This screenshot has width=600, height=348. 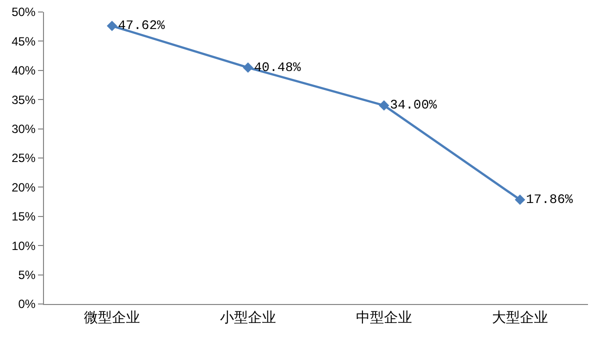 What do you see at coordinates (24, 41) in the screenshot?
I see `y-tick-label: 45%` at bounding box center [24, 41].